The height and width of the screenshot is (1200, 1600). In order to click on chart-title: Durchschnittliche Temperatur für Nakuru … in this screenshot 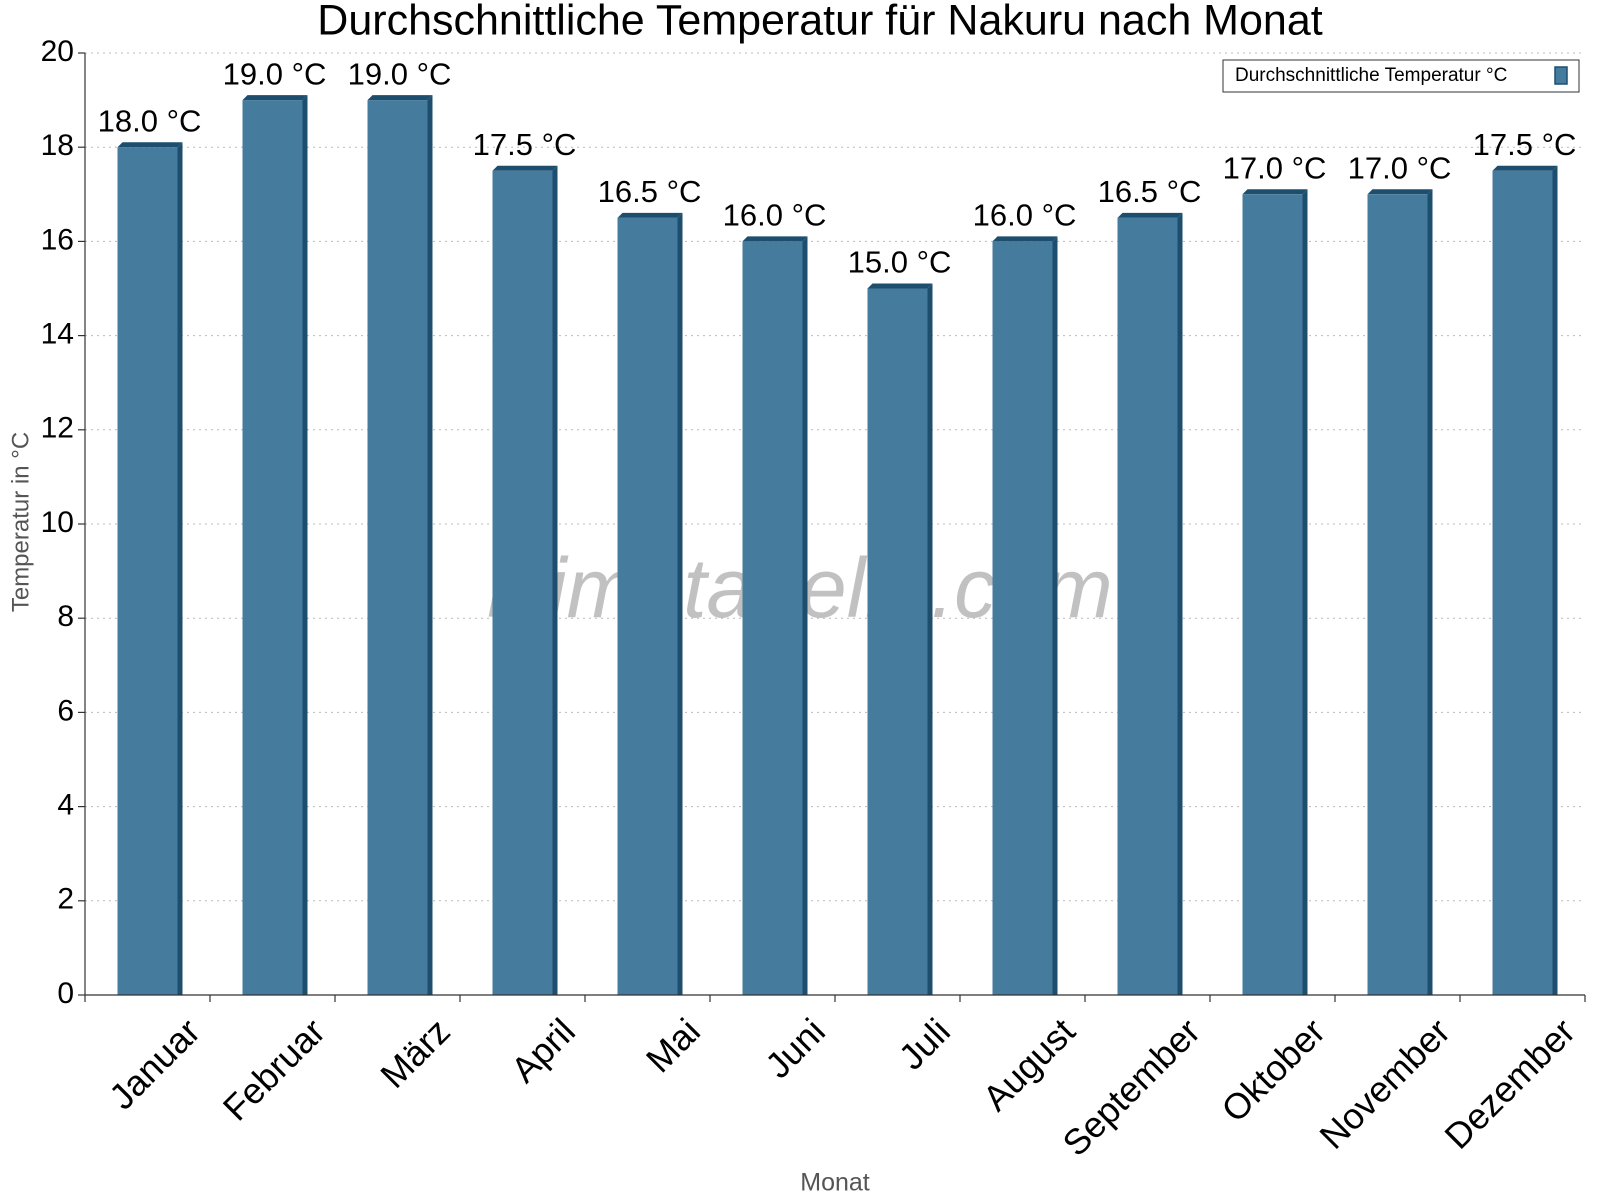, I will do `click(819, 22)`.